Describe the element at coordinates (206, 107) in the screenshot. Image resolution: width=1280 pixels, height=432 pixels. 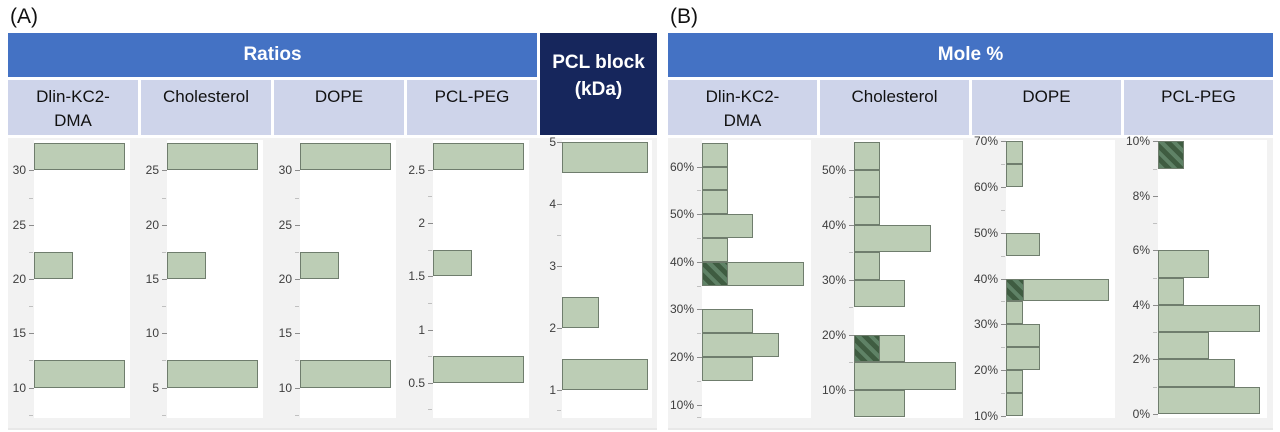
I see `column-header-cholesterol: Cholesterol` at that location.